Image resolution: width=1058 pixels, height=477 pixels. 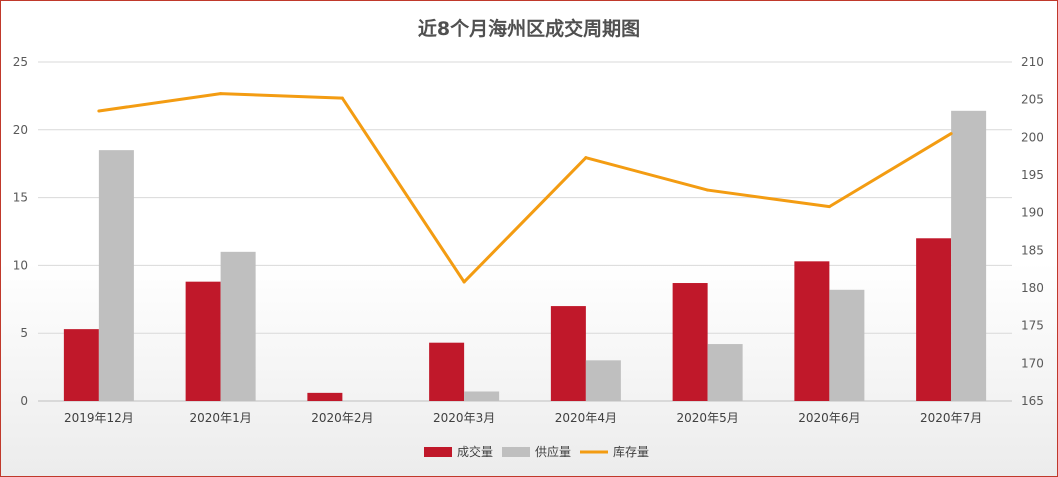 I want to click on y2-tick-label: 180, so click(x=1032, y=288).